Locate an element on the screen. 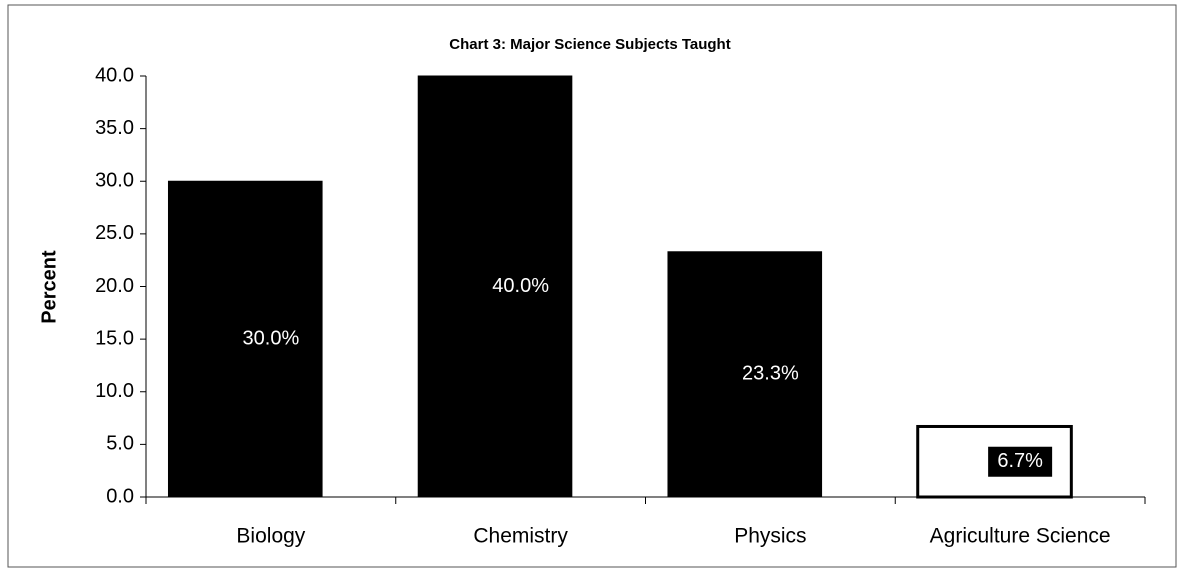  y-tick-label: 10.0 is located at coordinates (114, 391).